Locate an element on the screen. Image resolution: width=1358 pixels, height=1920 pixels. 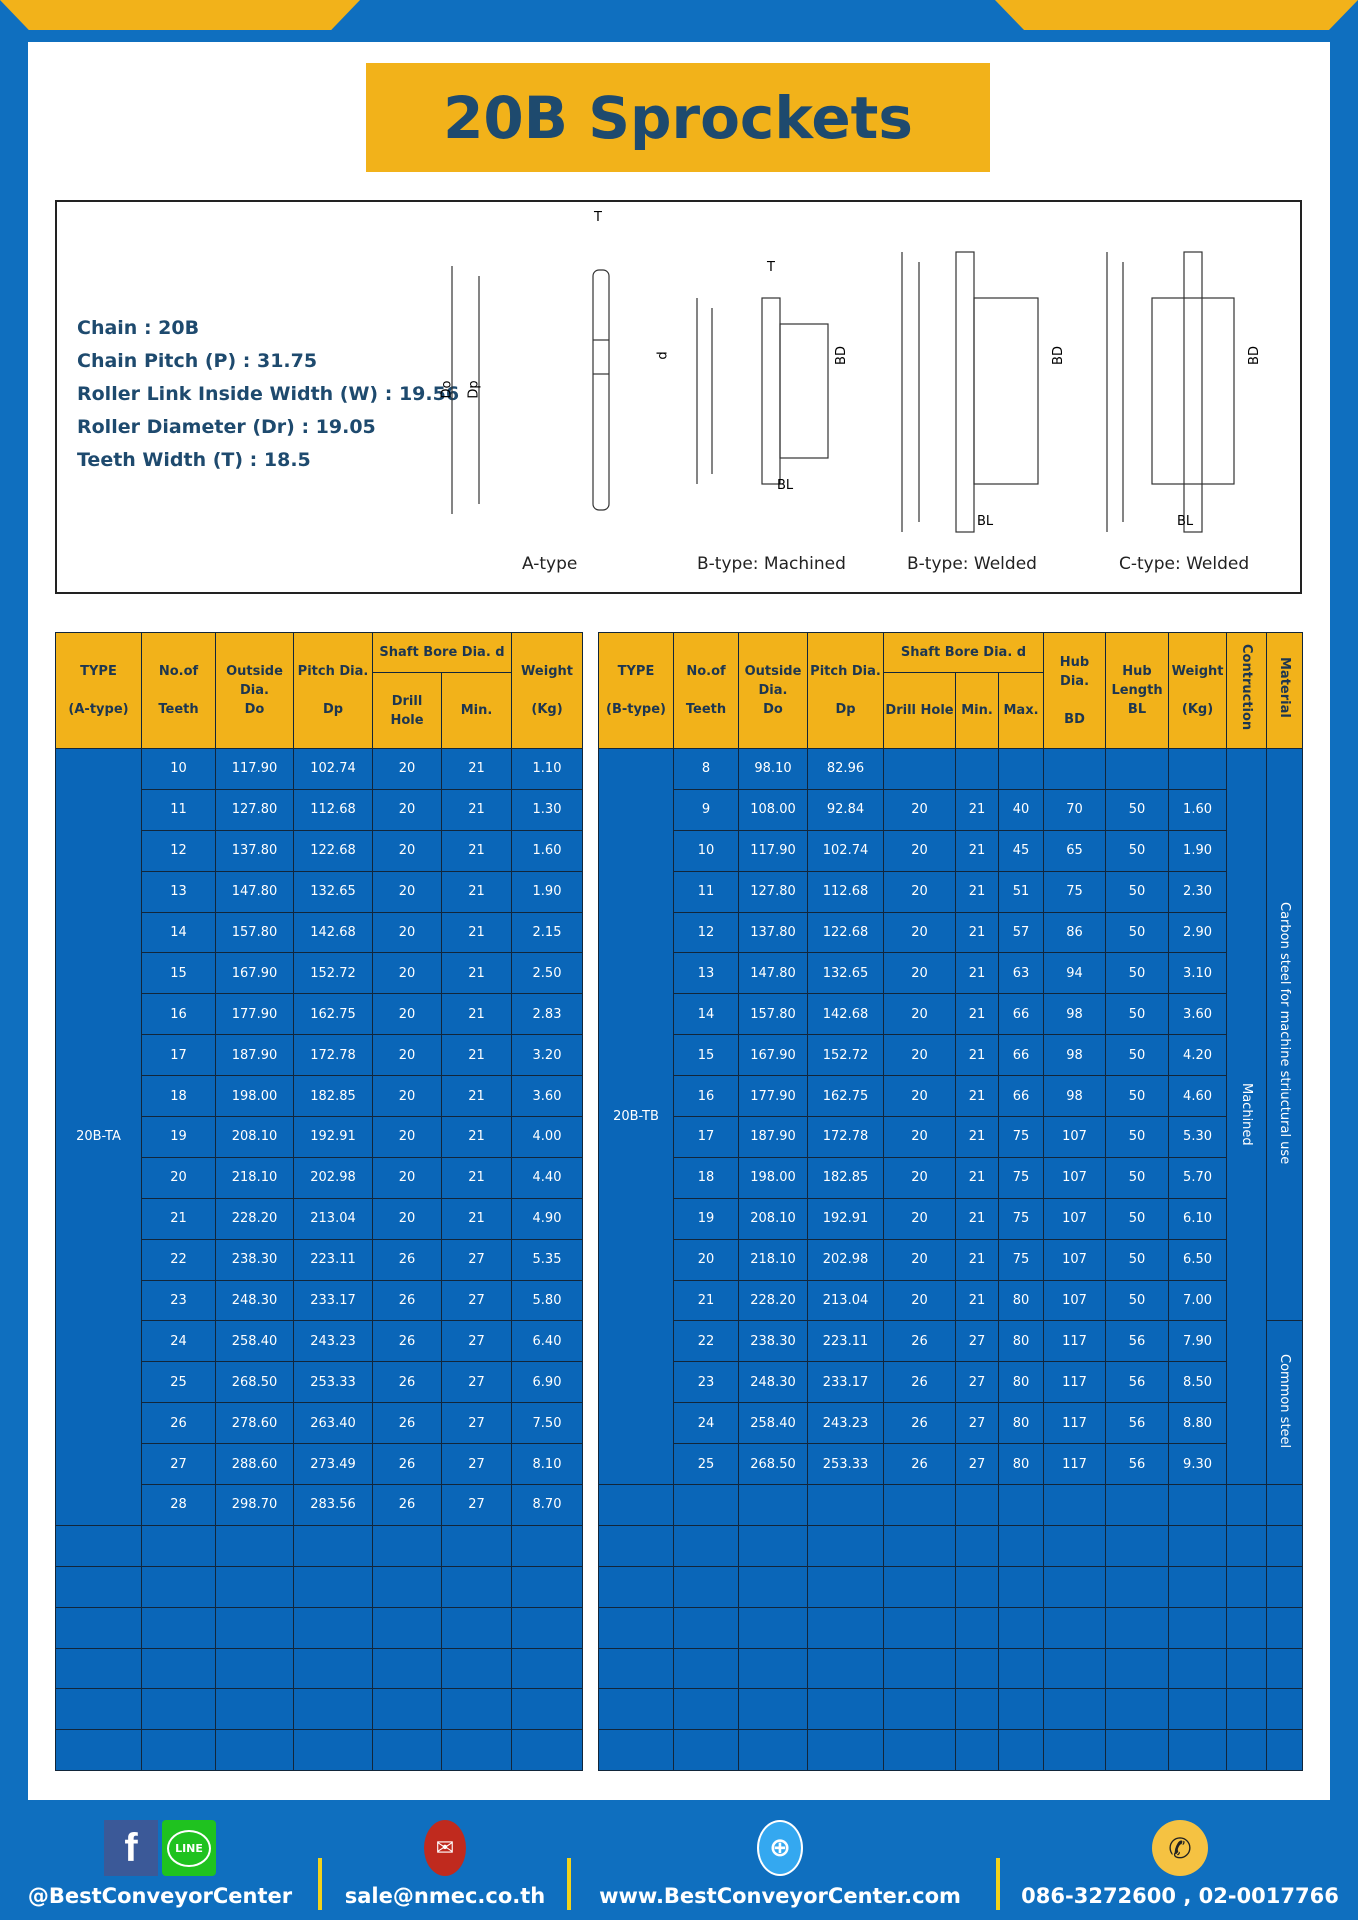
cell-teeth: 13 is located at coordinates (178, 891).